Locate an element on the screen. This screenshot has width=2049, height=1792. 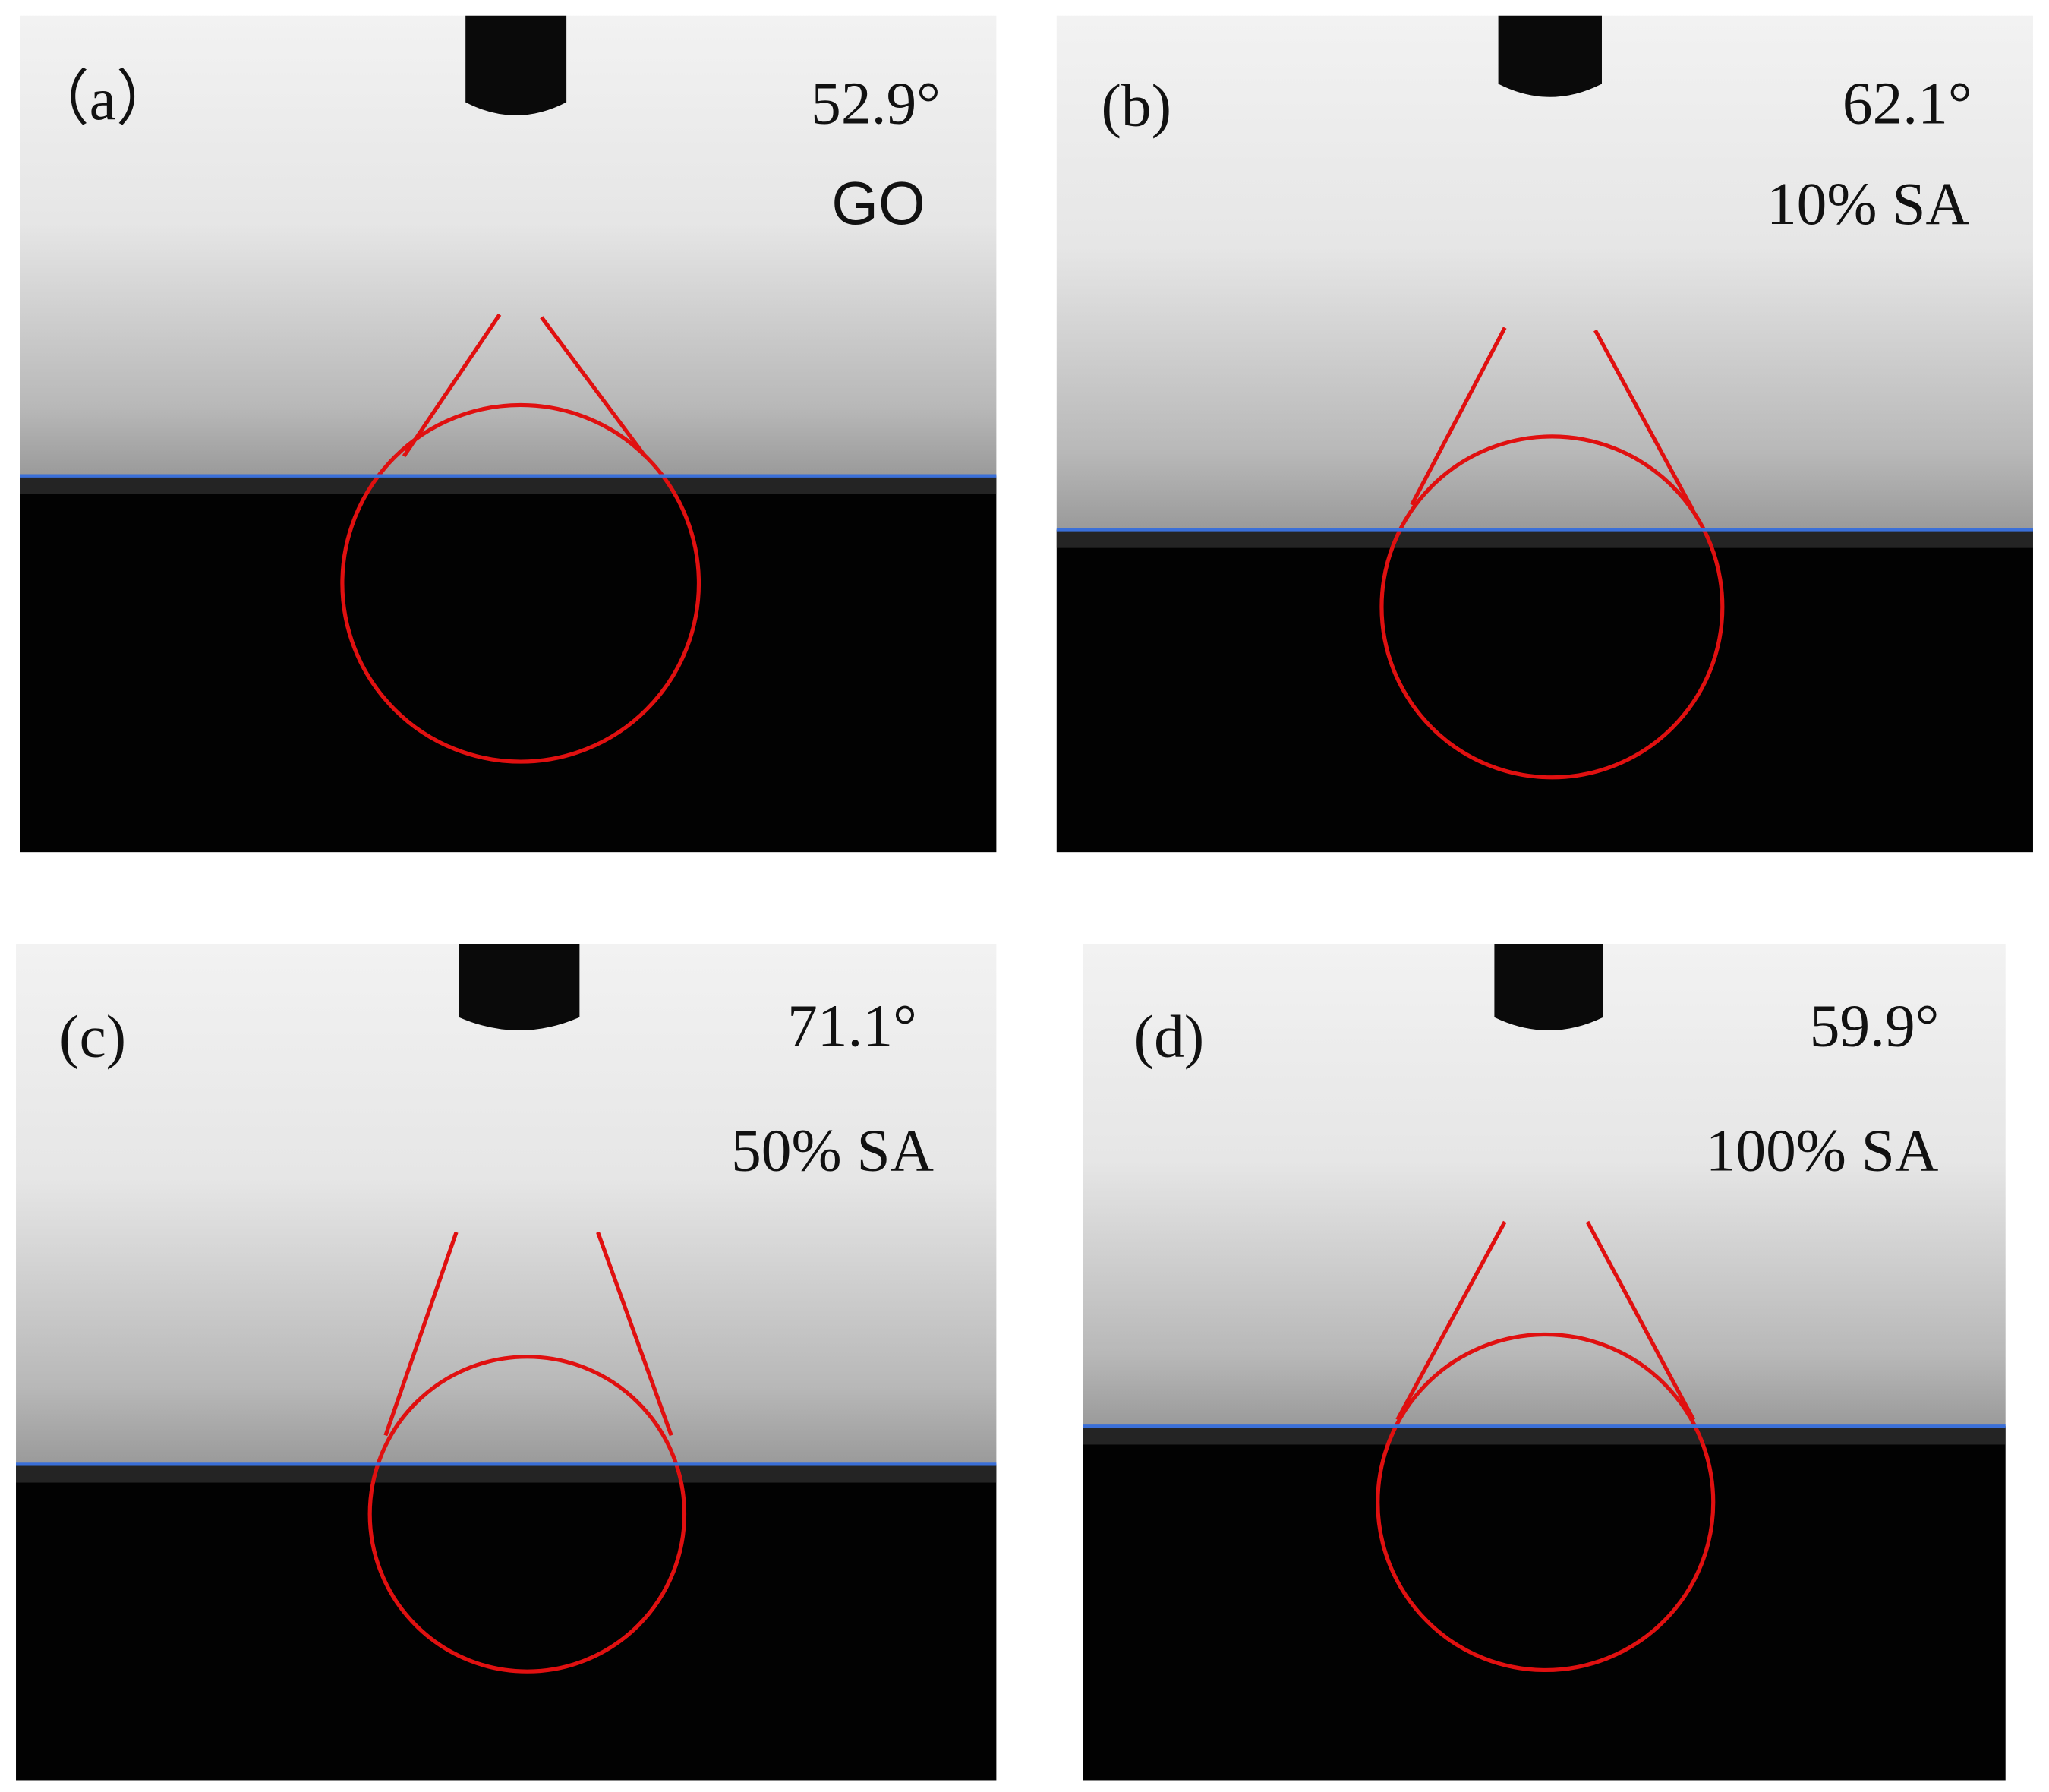
panel-label: （a） is located at coordinates (102, 100).